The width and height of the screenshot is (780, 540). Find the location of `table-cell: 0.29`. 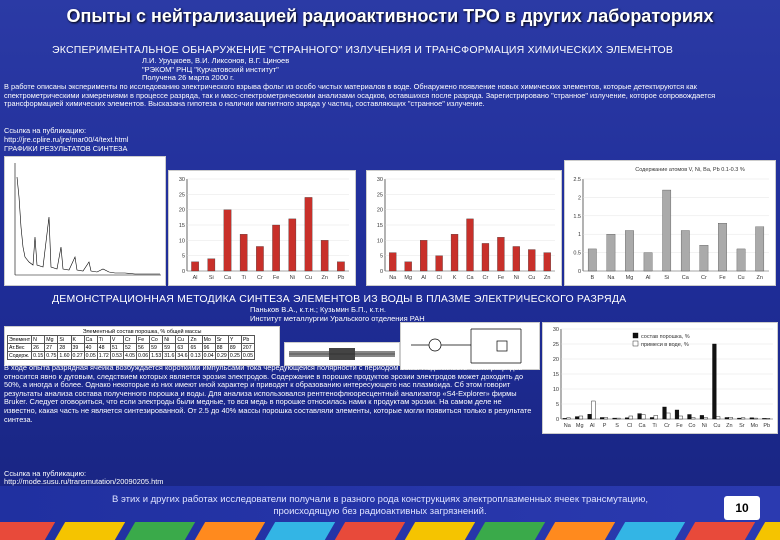

table-cell: 0.29 is located at coordinates (221, 355).